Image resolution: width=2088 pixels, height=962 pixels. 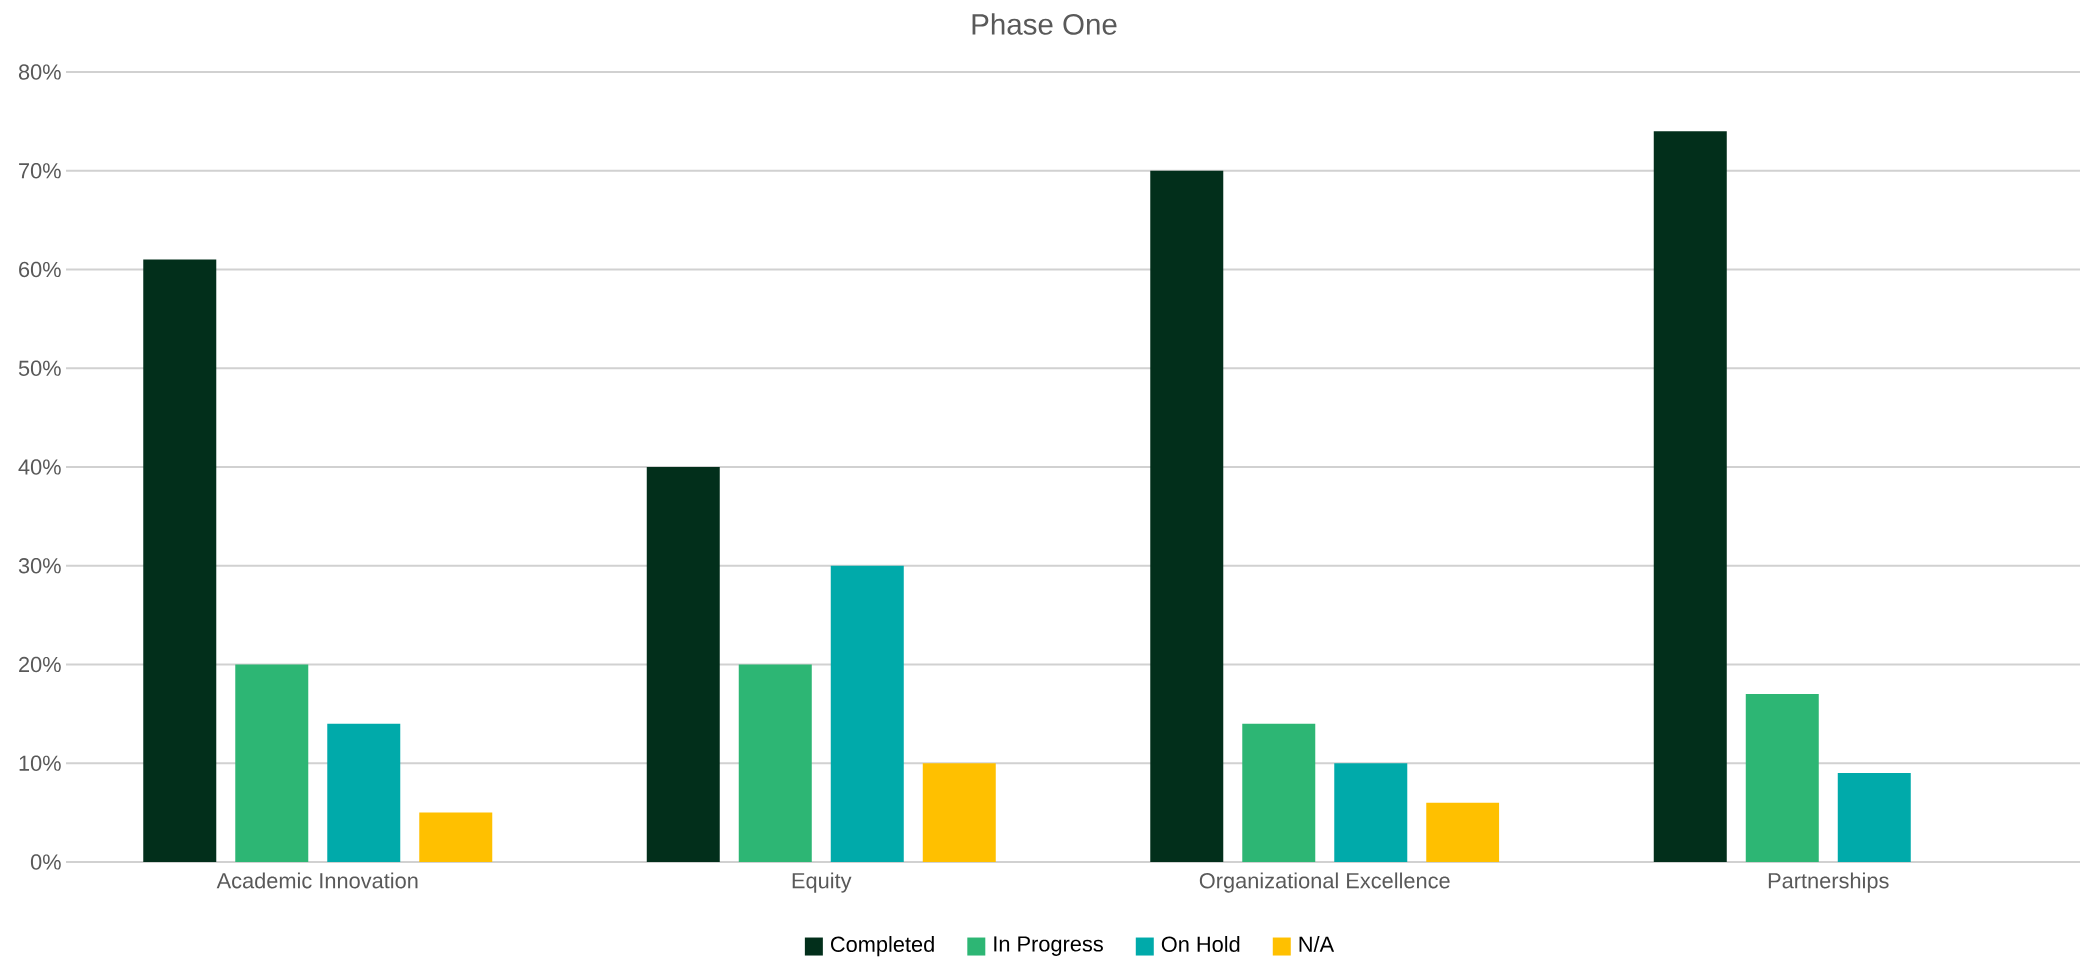 I want to click on x-tick-label: Academic Innovation, so click(x=317, y=880).